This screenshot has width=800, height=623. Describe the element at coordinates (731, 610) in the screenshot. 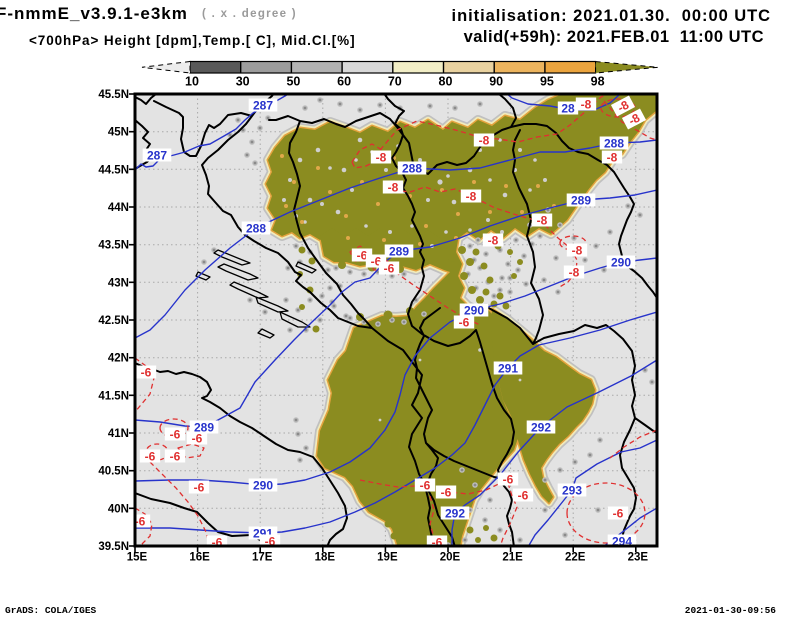

I see `svg-text: 2021-01-30-09:56` at that location.